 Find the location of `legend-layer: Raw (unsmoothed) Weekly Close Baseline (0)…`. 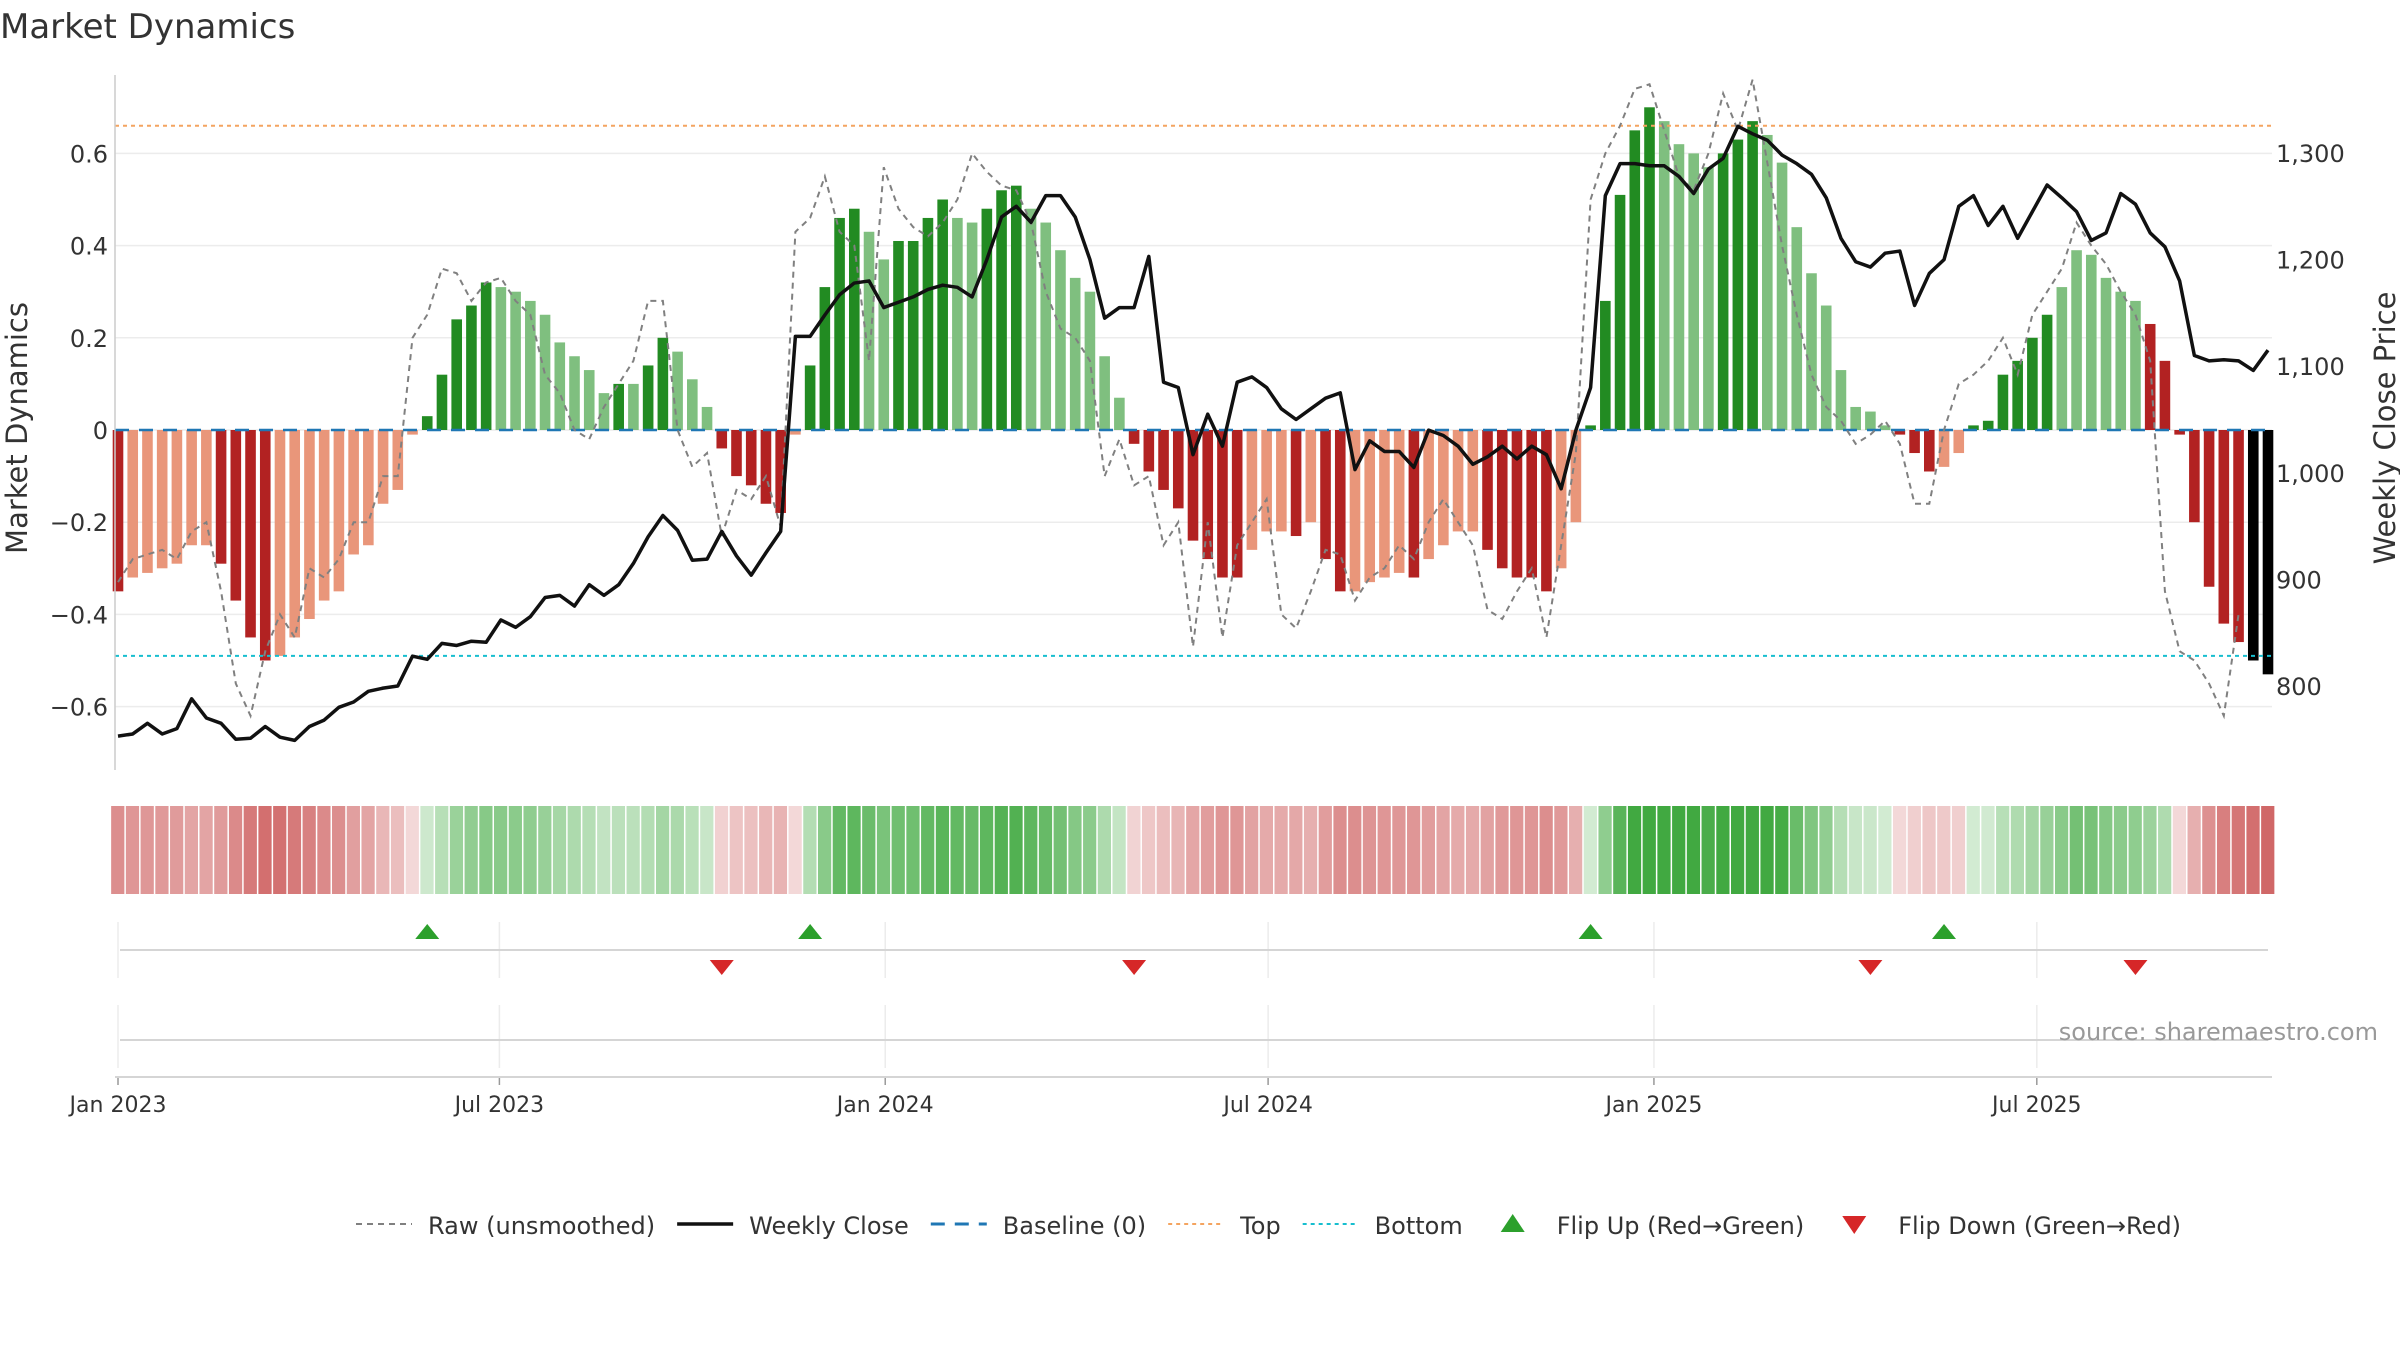

legend-layer: Raw (unsmoothed) Weekly Close Baseline (0)… is located at coordinates (1268, 1226).